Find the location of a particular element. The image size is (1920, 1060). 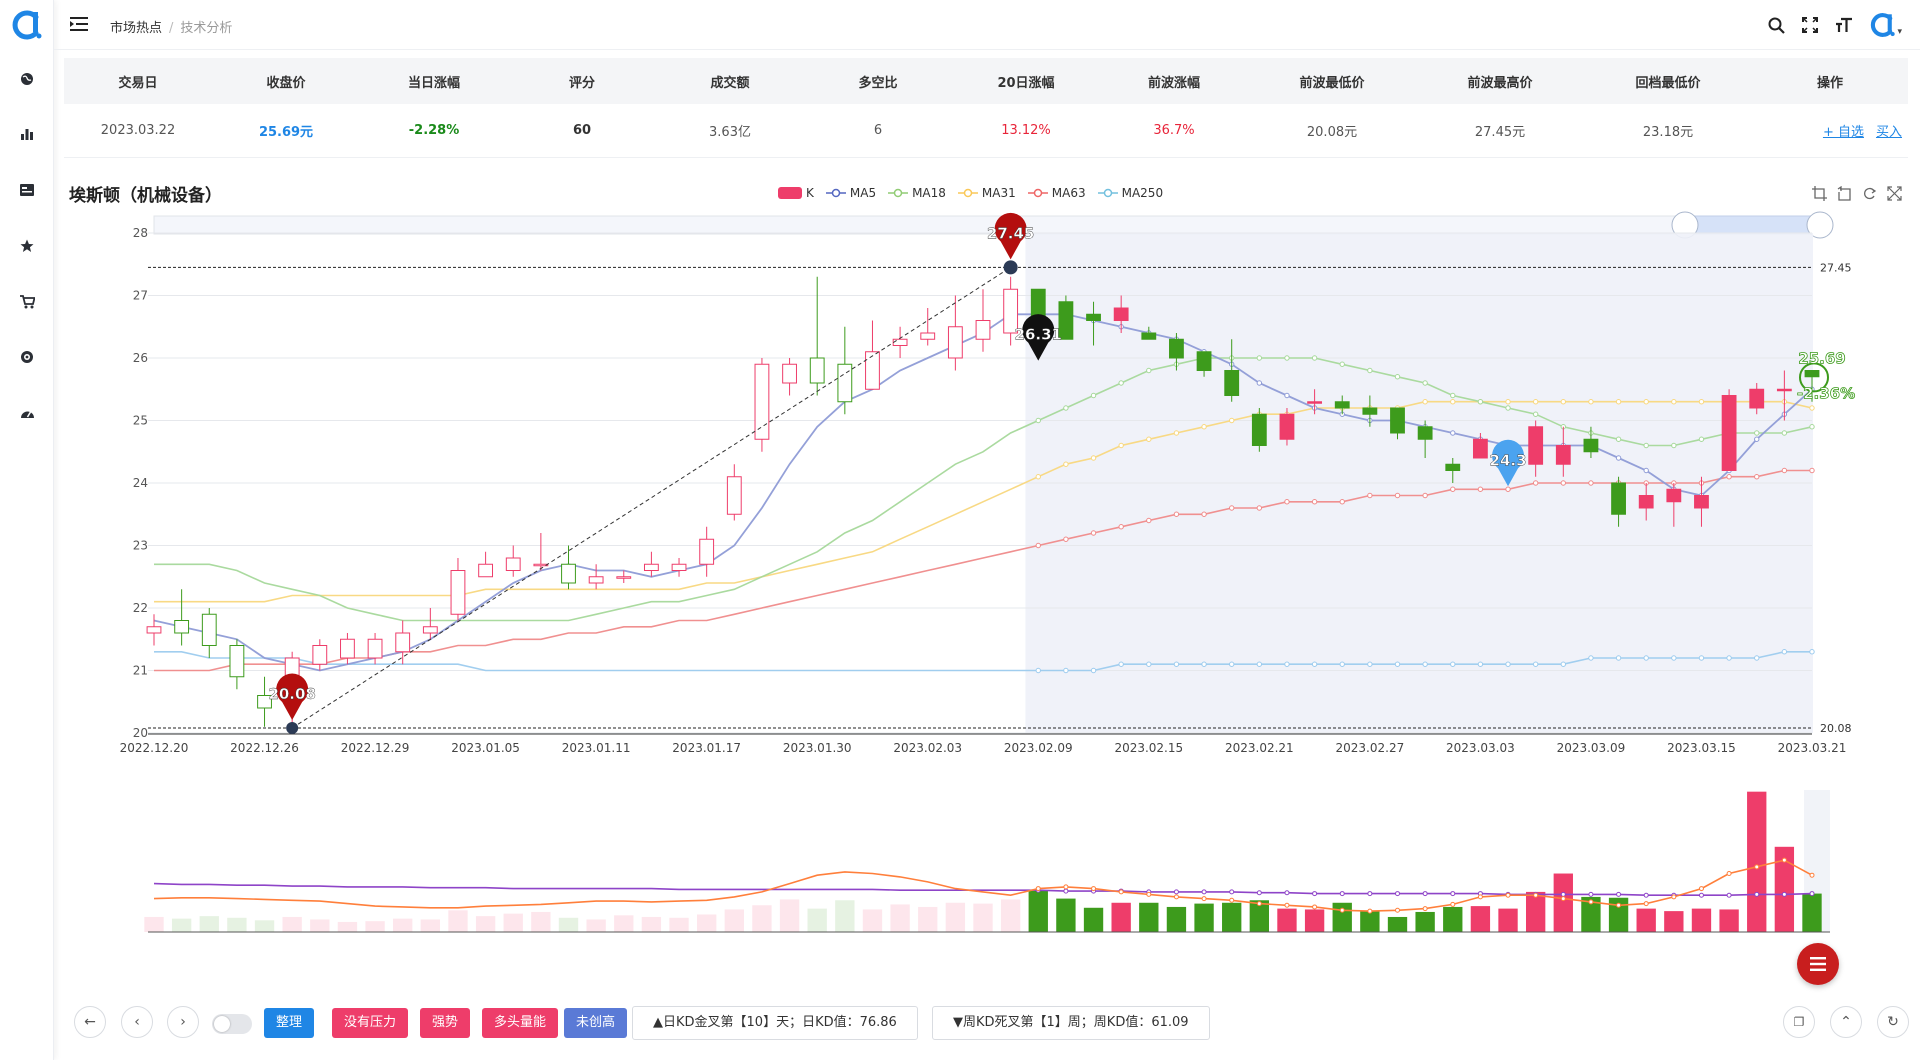

legend-ma63: MA63 is located at coordinates (1056, 193).